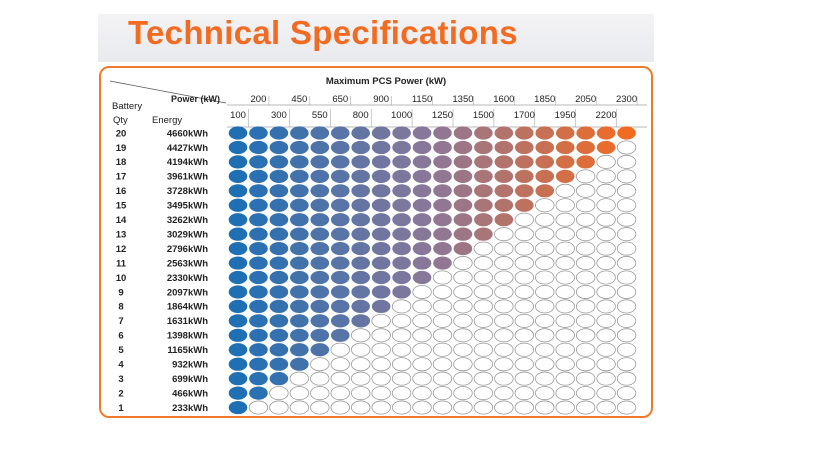 This screenshot has width=819, height=460. What do you see at coordinates (259, 99) in the screenshot?
I see `power-header-top: 200` at bounding box center [259, 99].